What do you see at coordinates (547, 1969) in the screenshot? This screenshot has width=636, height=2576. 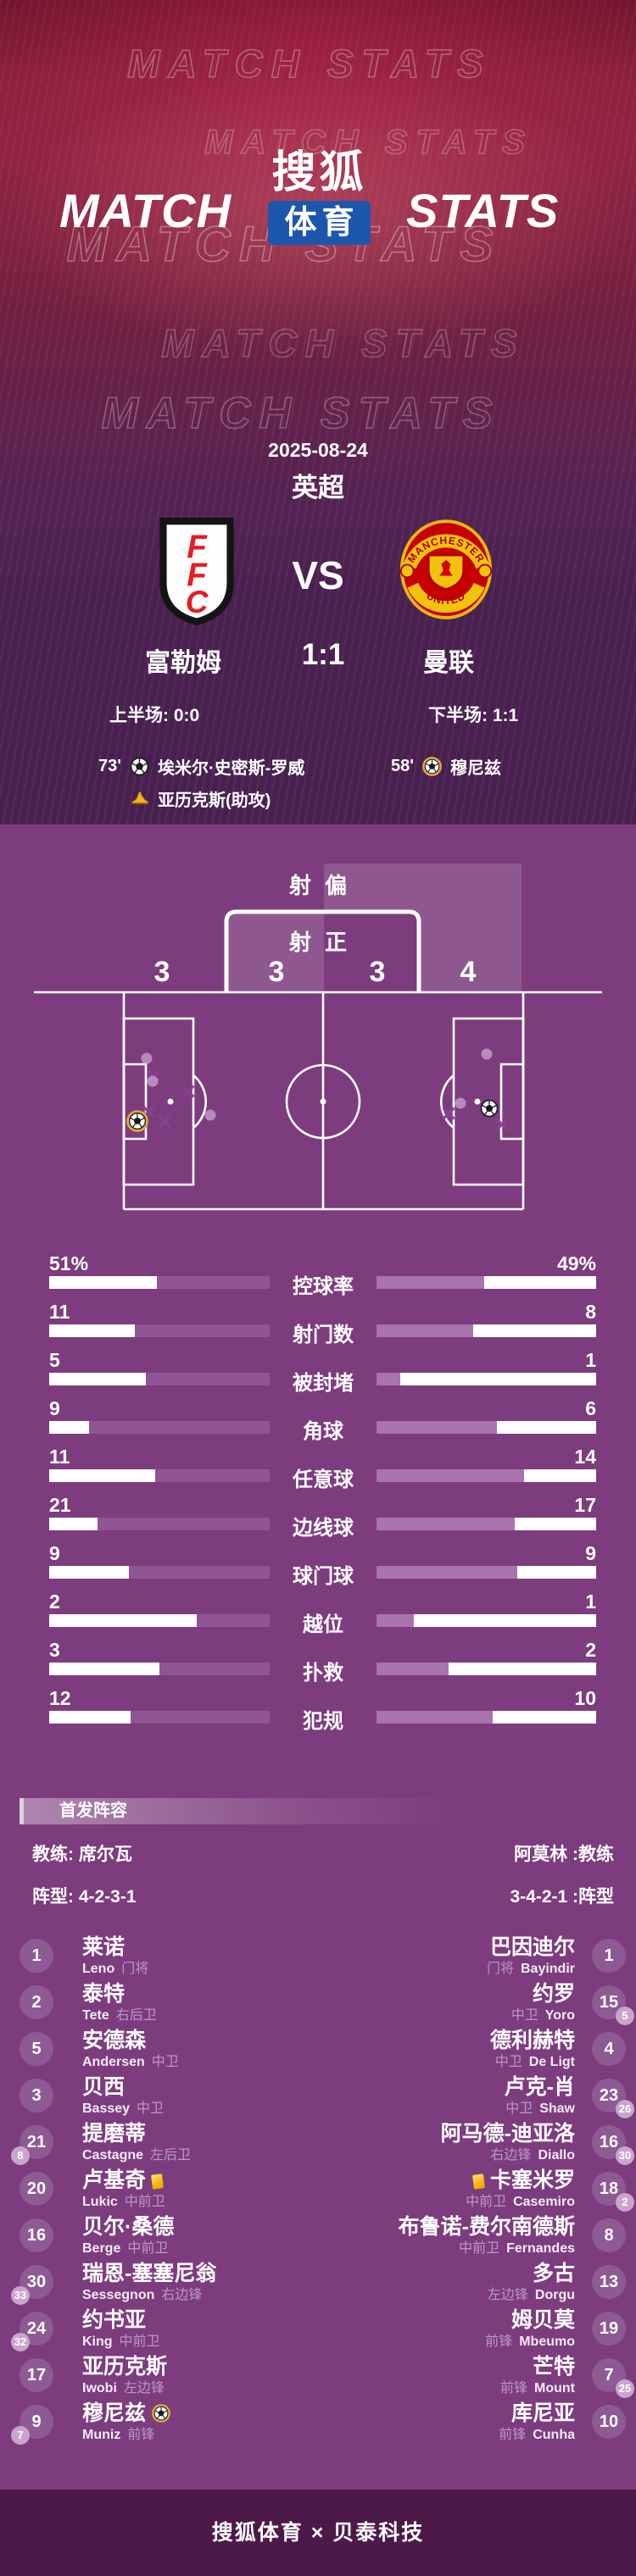 I see `player-name-latin: Bayindir` at bounding box center [547, 1969].